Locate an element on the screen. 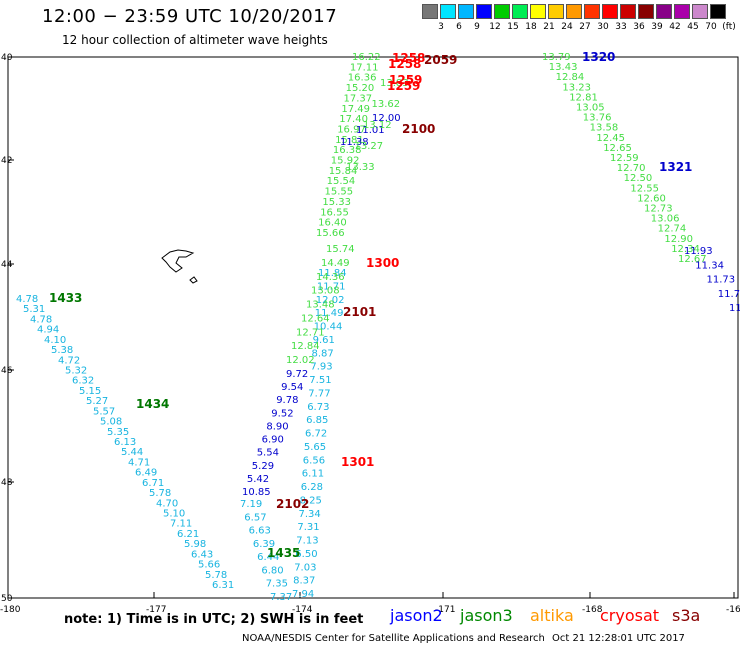 Image resolution: width=740 pixels, height=650 pixels. swh-value: 15.20 is located at coordinates (360, 88).